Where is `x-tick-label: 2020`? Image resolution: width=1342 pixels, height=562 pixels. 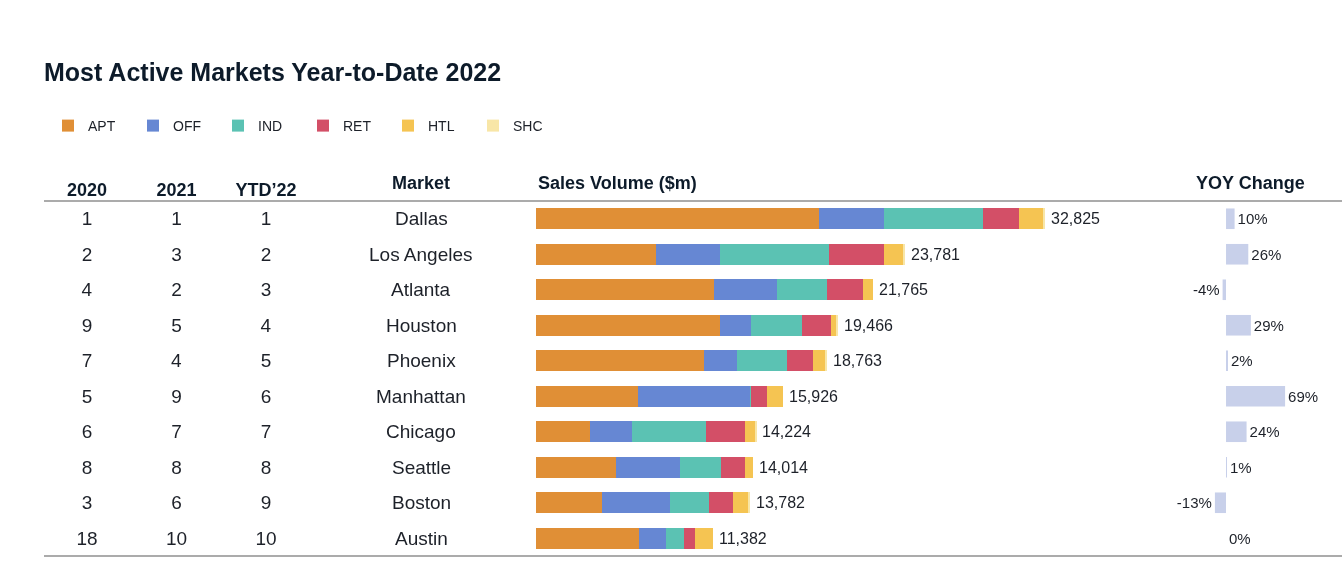 x-tick-label: 2020 is located at coordinates (87, 190).